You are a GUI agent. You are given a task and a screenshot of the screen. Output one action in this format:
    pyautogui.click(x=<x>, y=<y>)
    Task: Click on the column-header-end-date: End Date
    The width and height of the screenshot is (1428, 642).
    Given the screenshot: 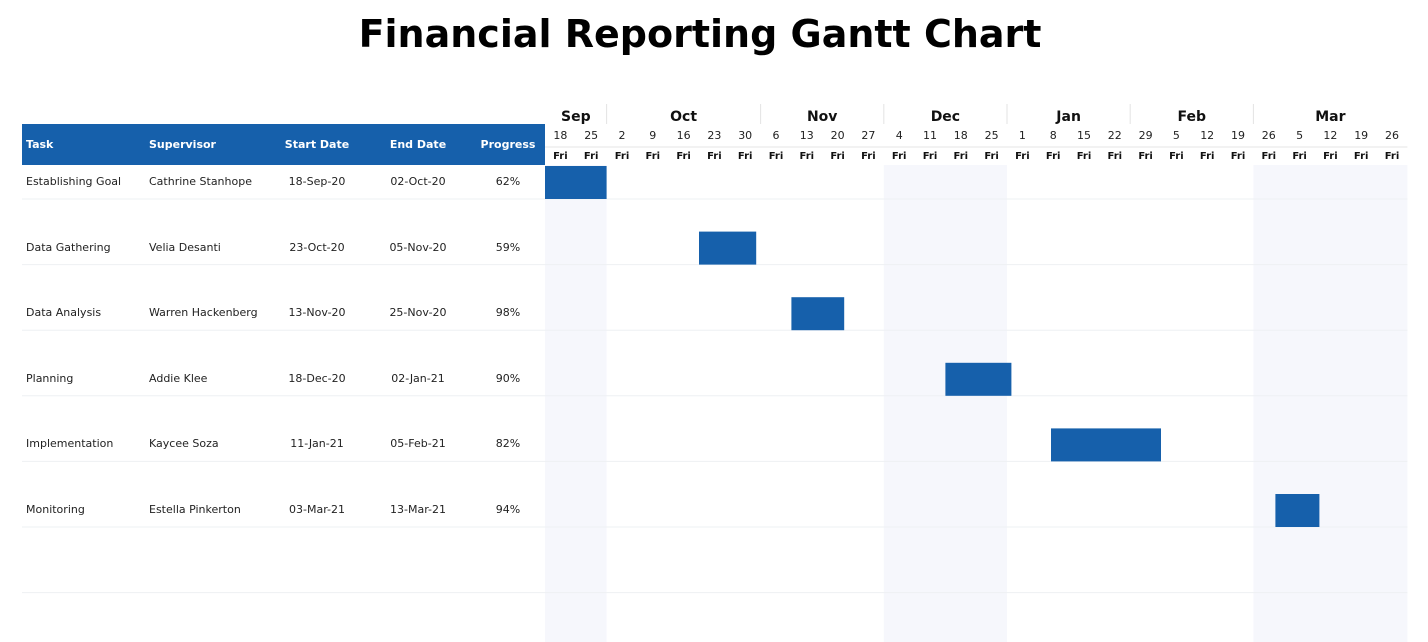 What is the action you would take?
    pyautogui.click(x=418, y=144)
    